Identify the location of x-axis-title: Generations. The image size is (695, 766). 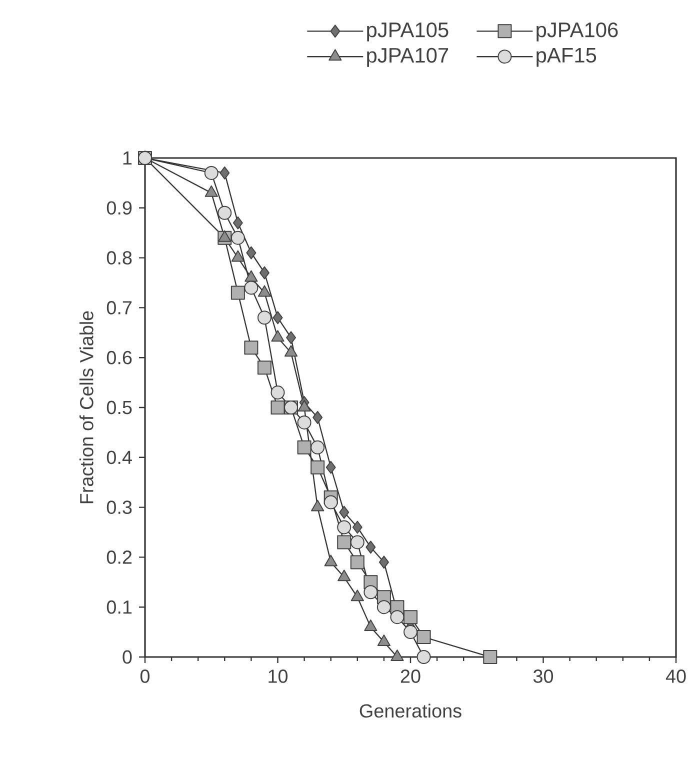
(411, 711).